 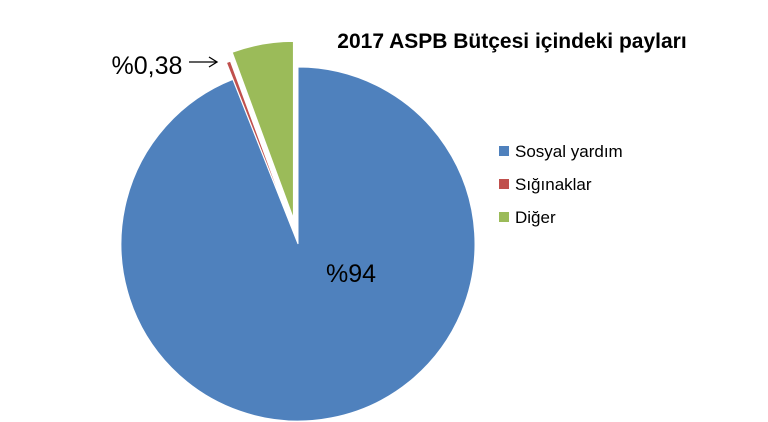 I want to click on legend: Sosyal yardım Sığınaklar Diğer, so click(x=561, y=184).